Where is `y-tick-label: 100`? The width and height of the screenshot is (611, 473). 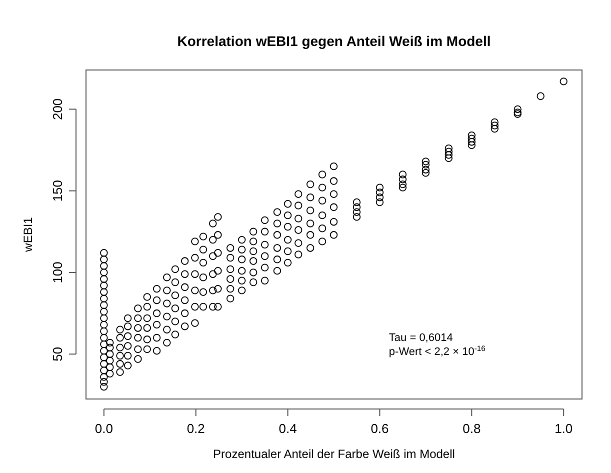
y-tick-label: 100 is located at coordinates (57, 273).